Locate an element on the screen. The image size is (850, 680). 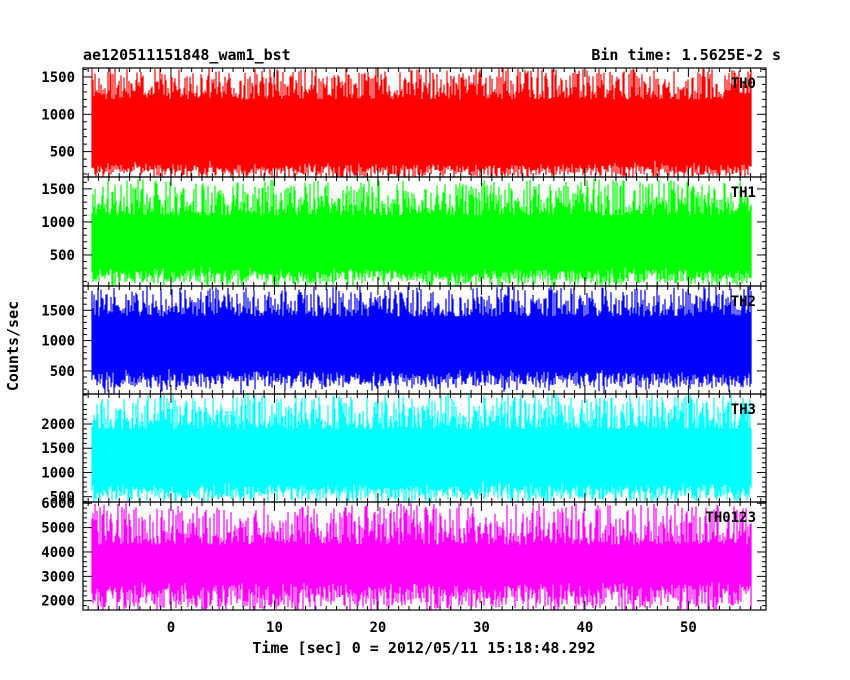
x-tick-label: 40 is located at coordinates (584, 628).